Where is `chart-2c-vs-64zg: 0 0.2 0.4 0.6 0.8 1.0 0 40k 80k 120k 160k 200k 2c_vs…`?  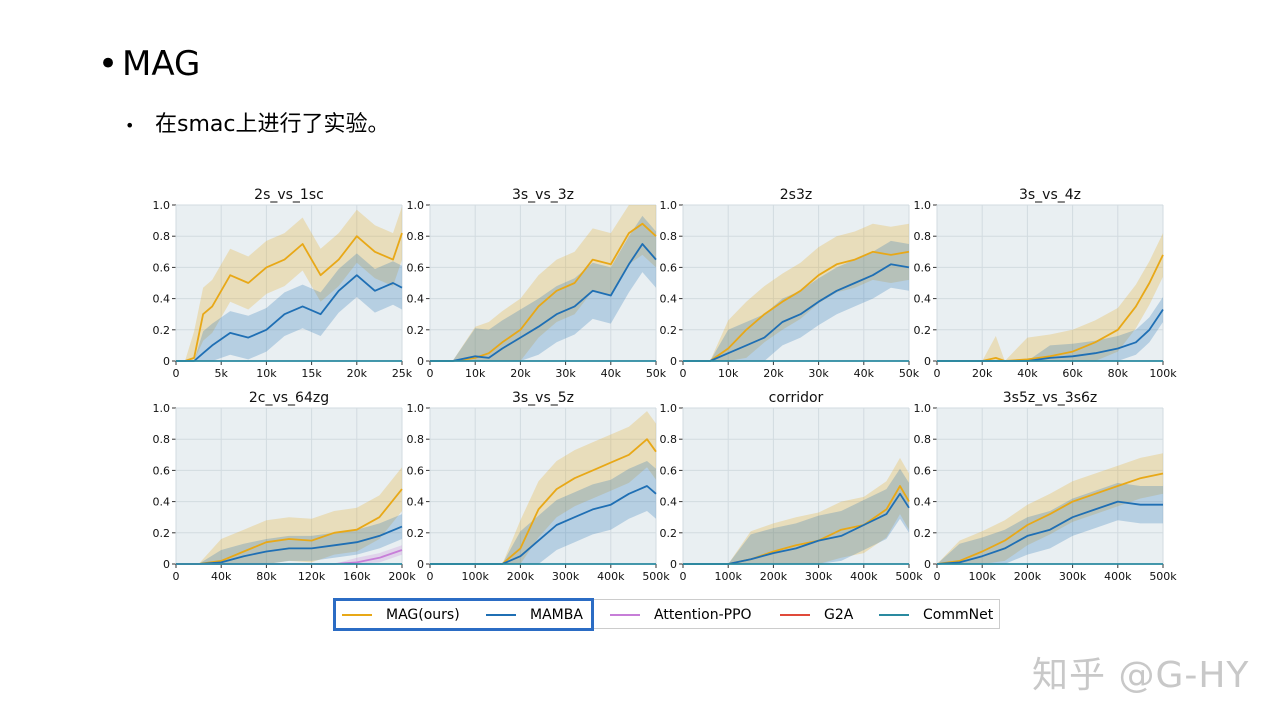
chart-2c-vs-64zg: 0 0.2 0.4 0.6 0.8 1.0 0 40k 80k 120k 160k 200k 2c_vs… is located at coordinates (285, 486).